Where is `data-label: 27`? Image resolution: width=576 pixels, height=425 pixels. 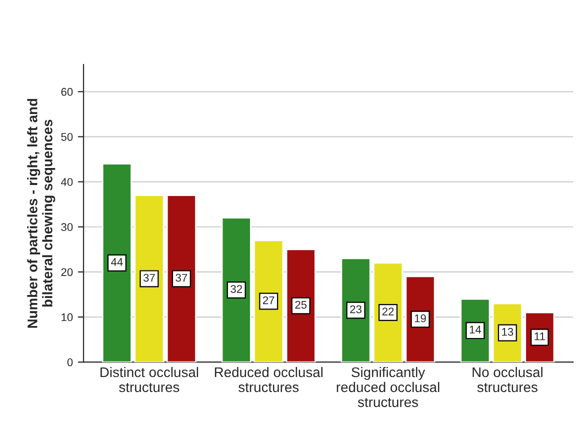 data-label: 27 is located at coordinates (268, 300).